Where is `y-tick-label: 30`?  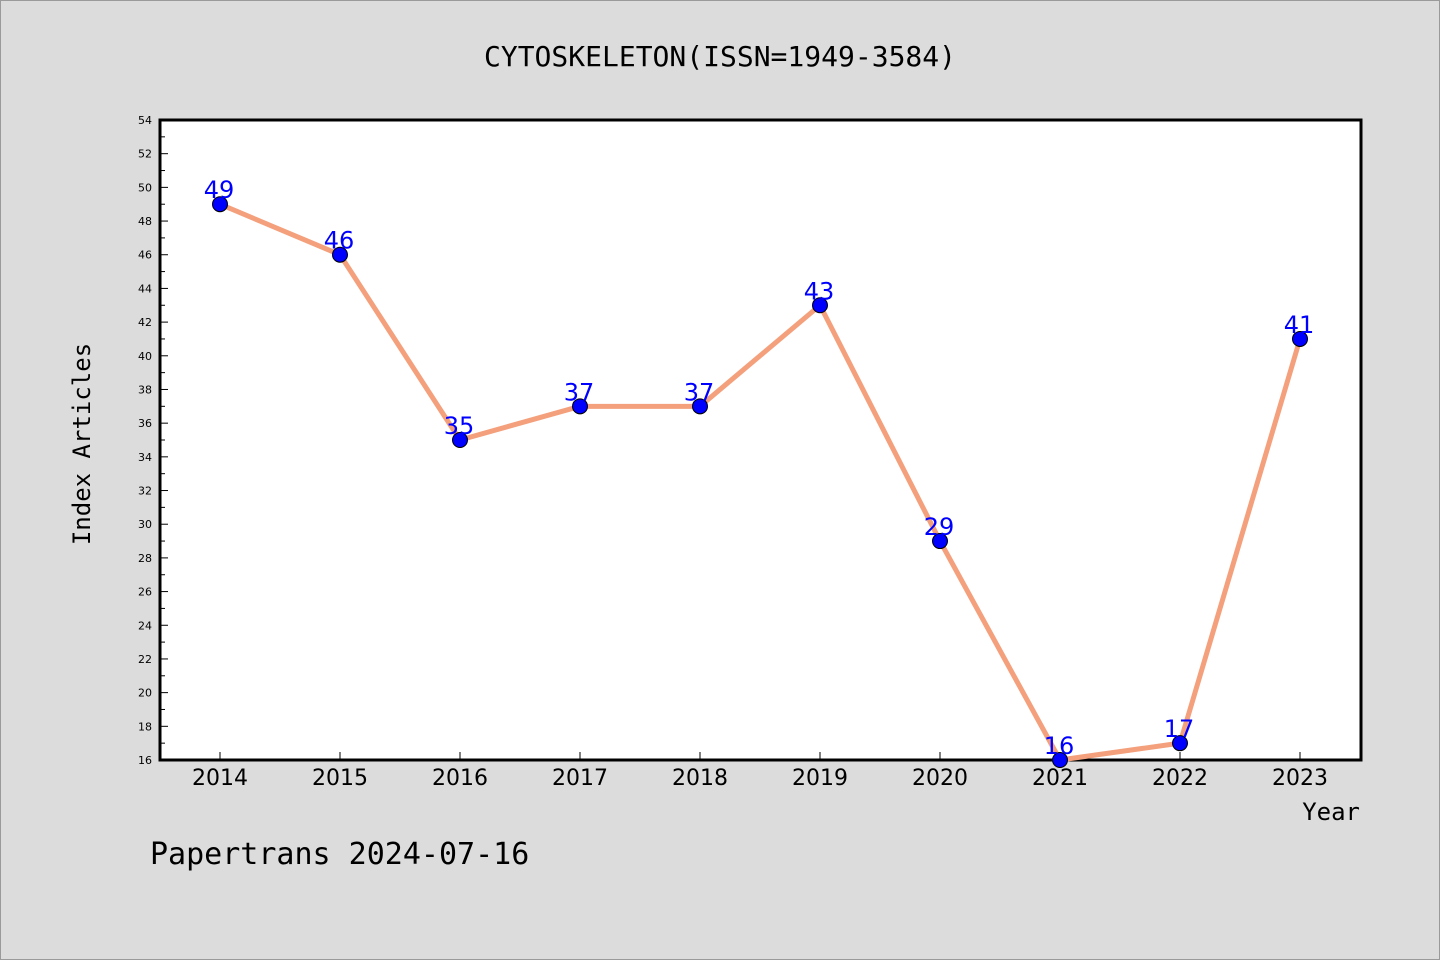 y-tick-label: 30 is located at coordinates (145, 524).